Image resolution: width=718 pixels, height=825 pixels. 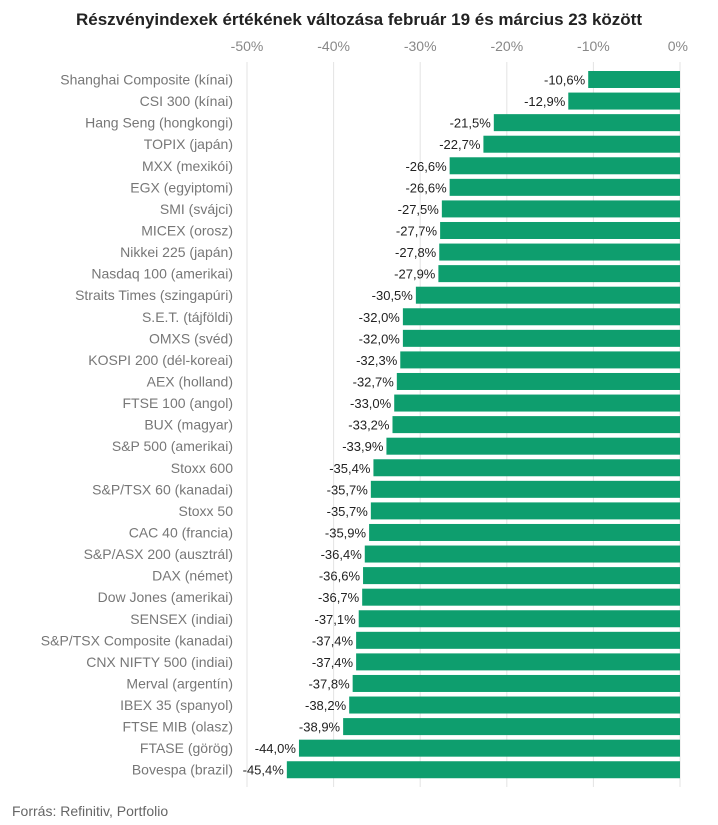 What do you see at coordinates (460, 144) in the screenshot?
I see `value-label: -22,7%` at bounding box center [460, 144].